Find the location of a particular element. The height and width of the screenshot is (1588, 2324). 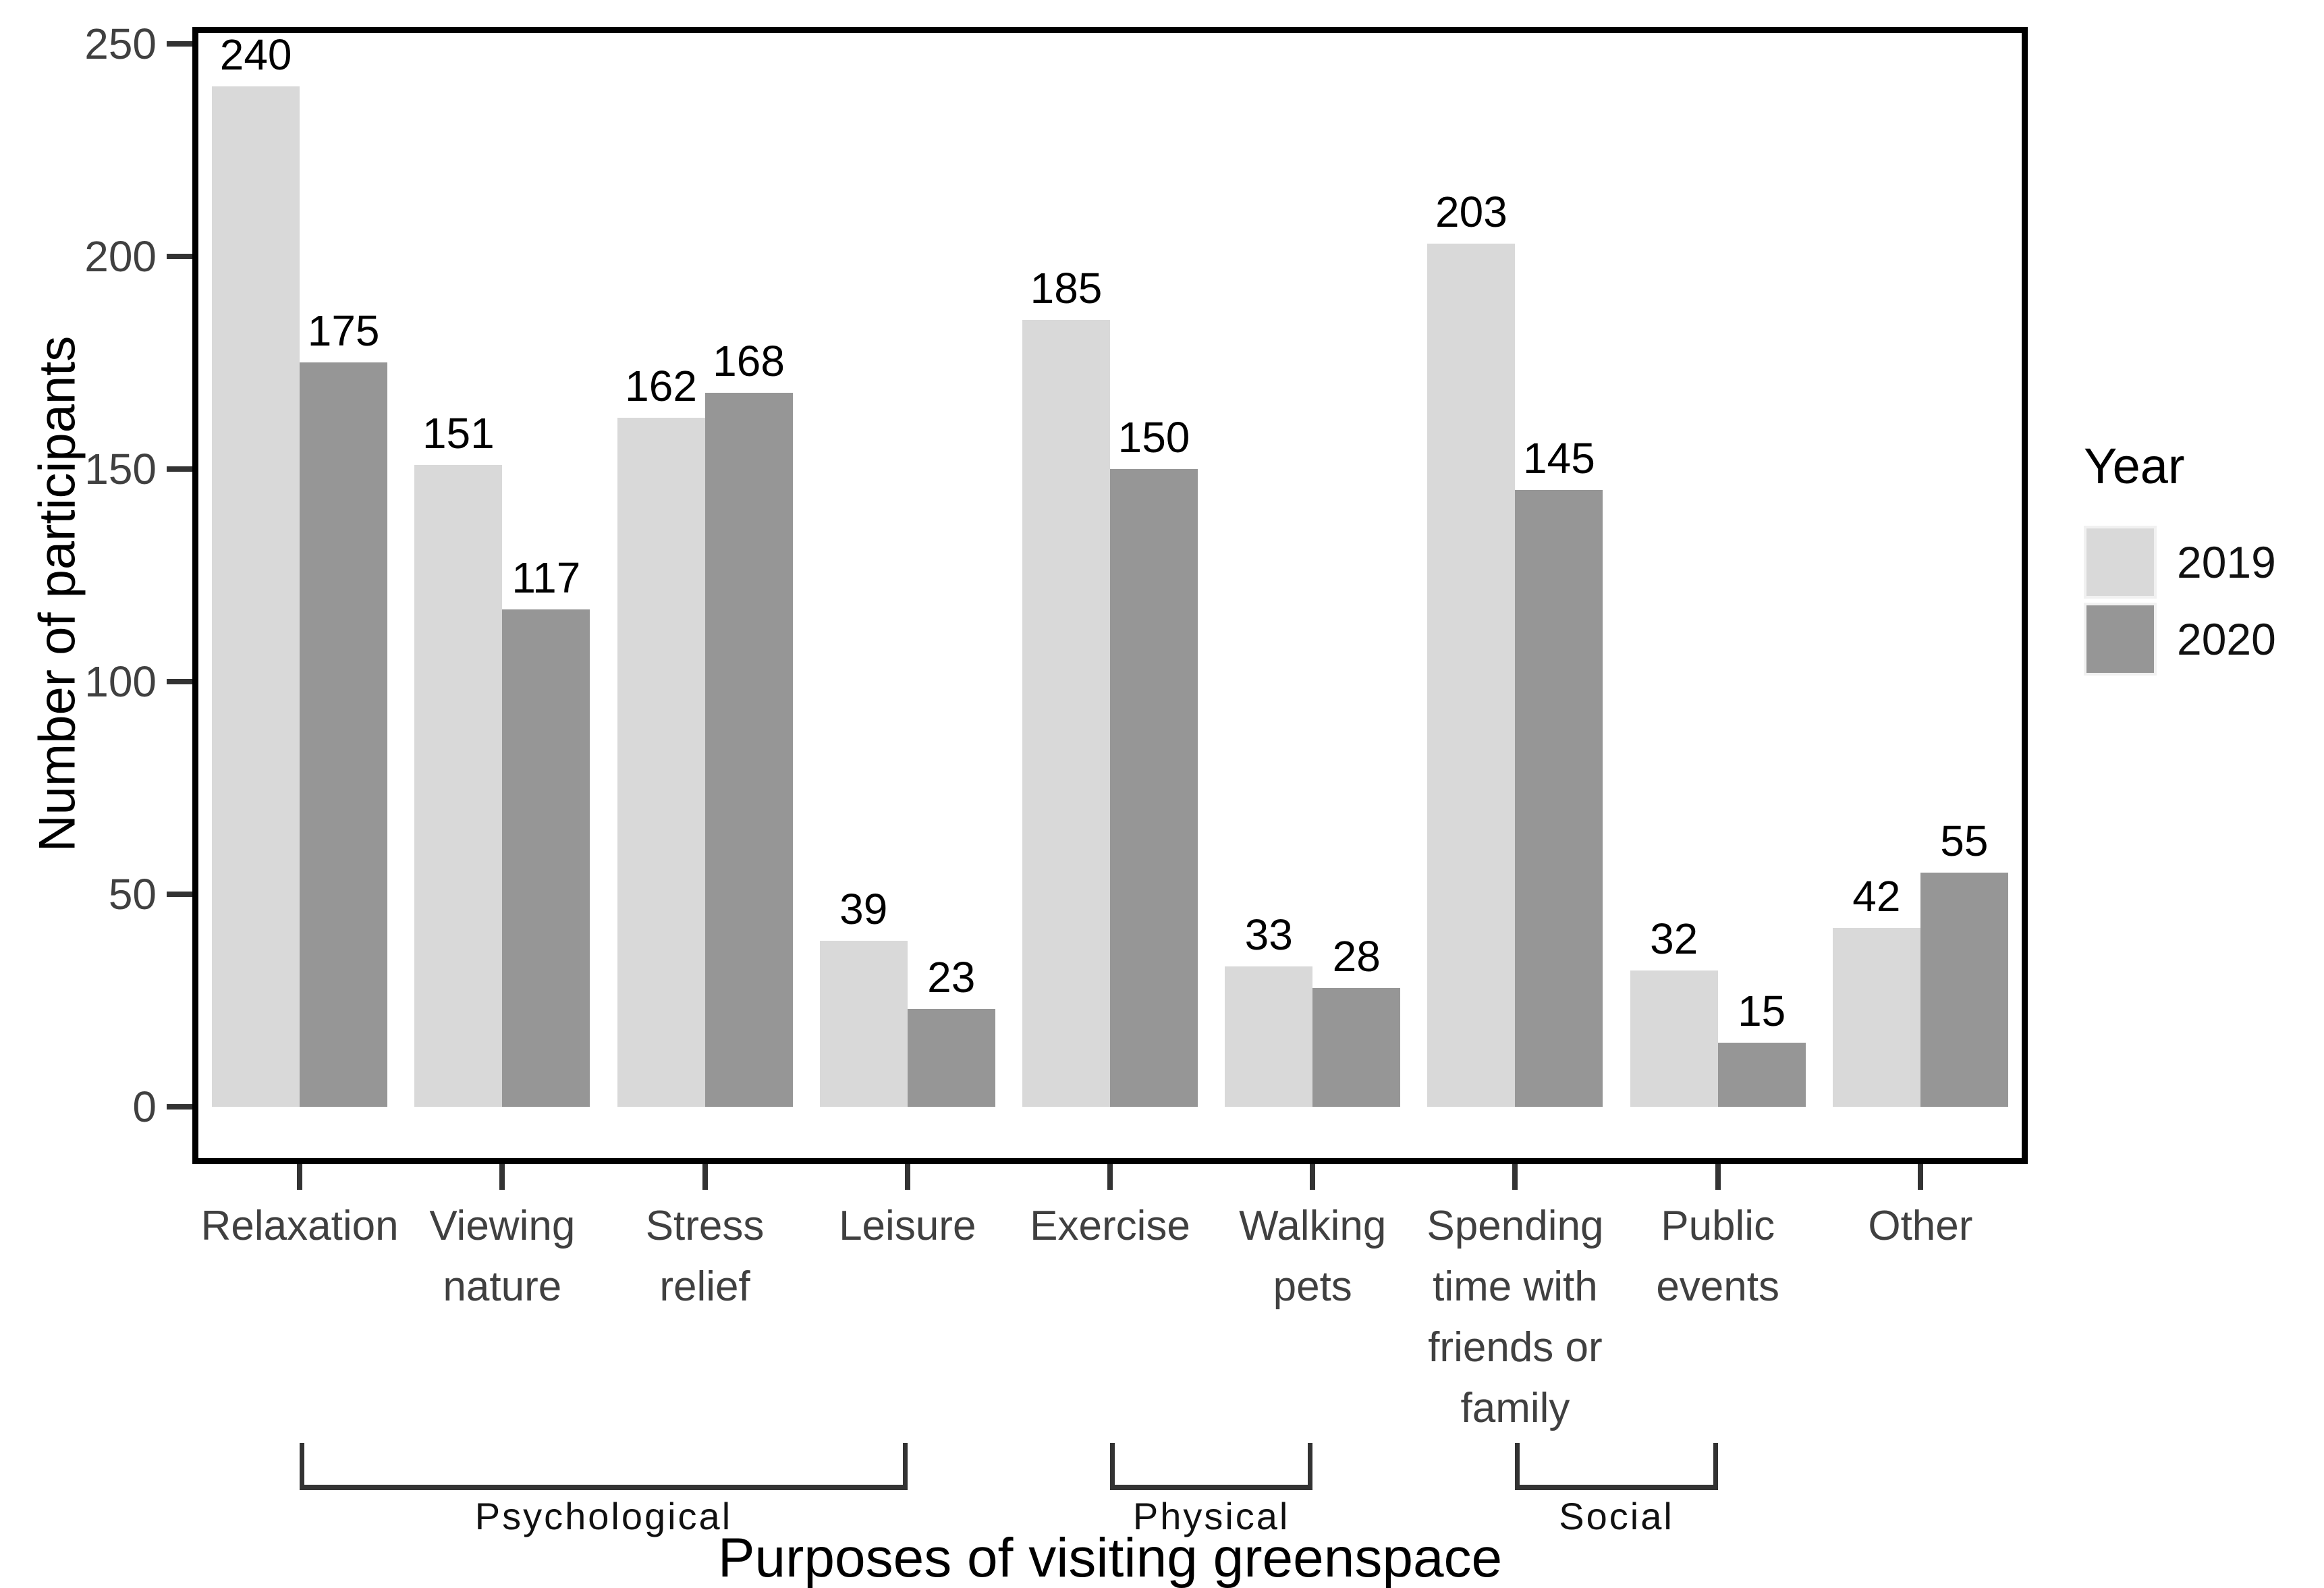

x-tick-label-viewing-nature: Viewing nature is located at coordinates (502, 1256).